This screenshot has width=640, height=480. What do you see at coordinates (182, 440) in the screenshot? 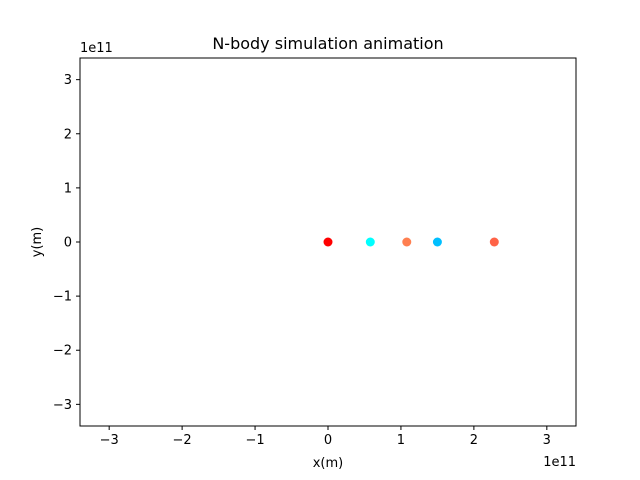
I see `x-tick-label: −2` at bounding box center [182, 440].